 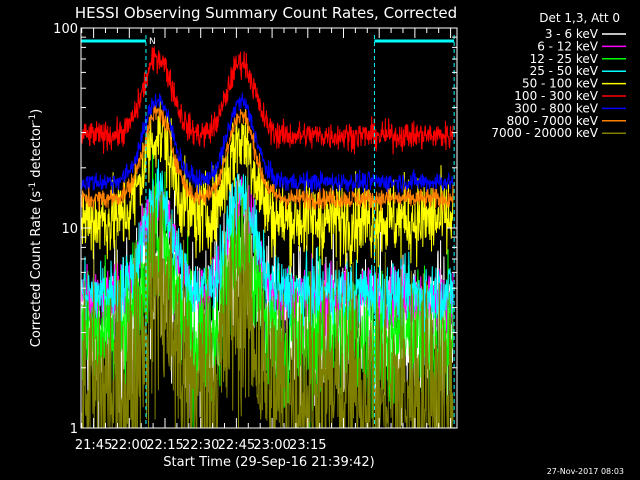 I want to click on y-axis-label-exp2: -1, so click(x=33, y=118).